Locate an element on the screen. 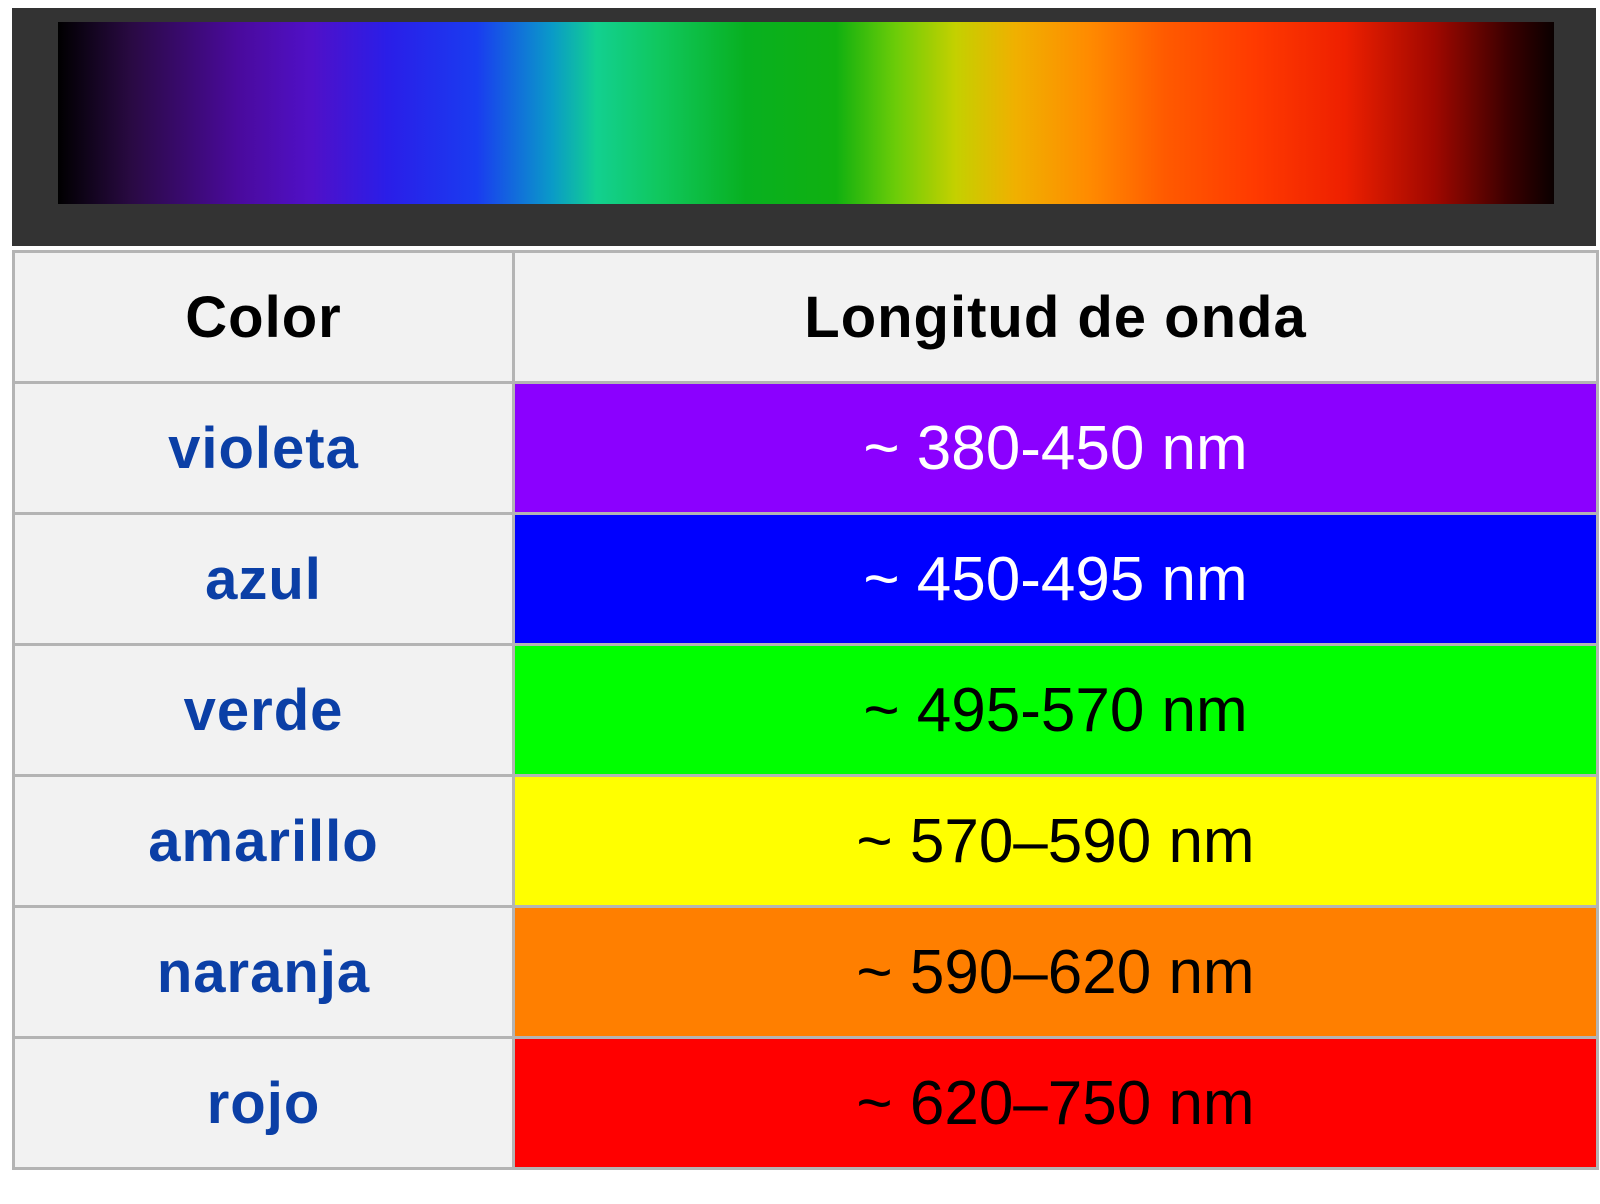  color-name-cell: verde is located at coordinates (263, 710).